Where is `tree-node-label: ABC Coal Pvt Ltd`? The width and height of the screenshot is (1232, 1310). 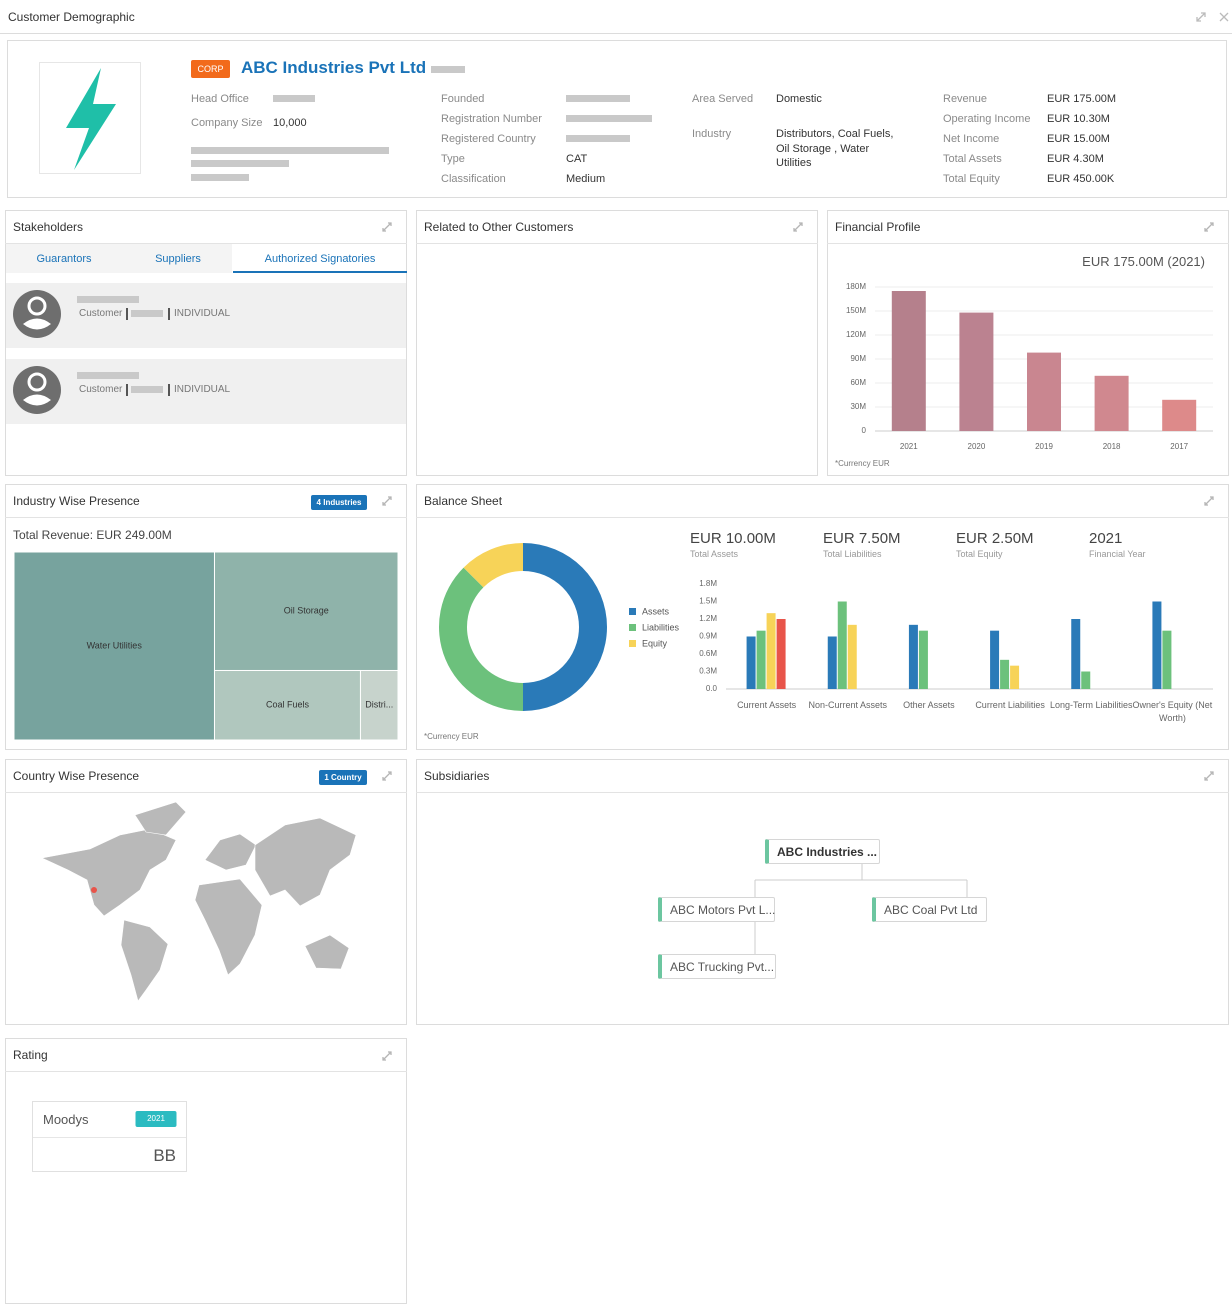
tree-node-label: ABC Coal Pvt Ltd is located at coordinates (931, 910).